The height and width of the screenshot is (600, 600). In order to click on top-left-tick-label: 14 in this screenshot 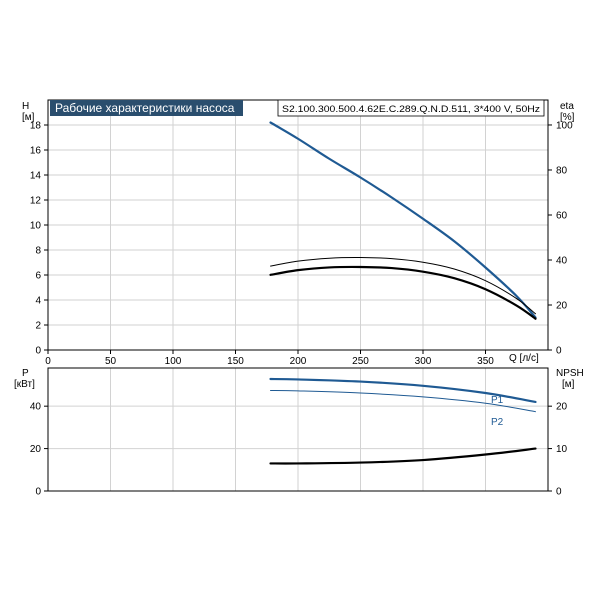, I will do `click(36, 176)`.